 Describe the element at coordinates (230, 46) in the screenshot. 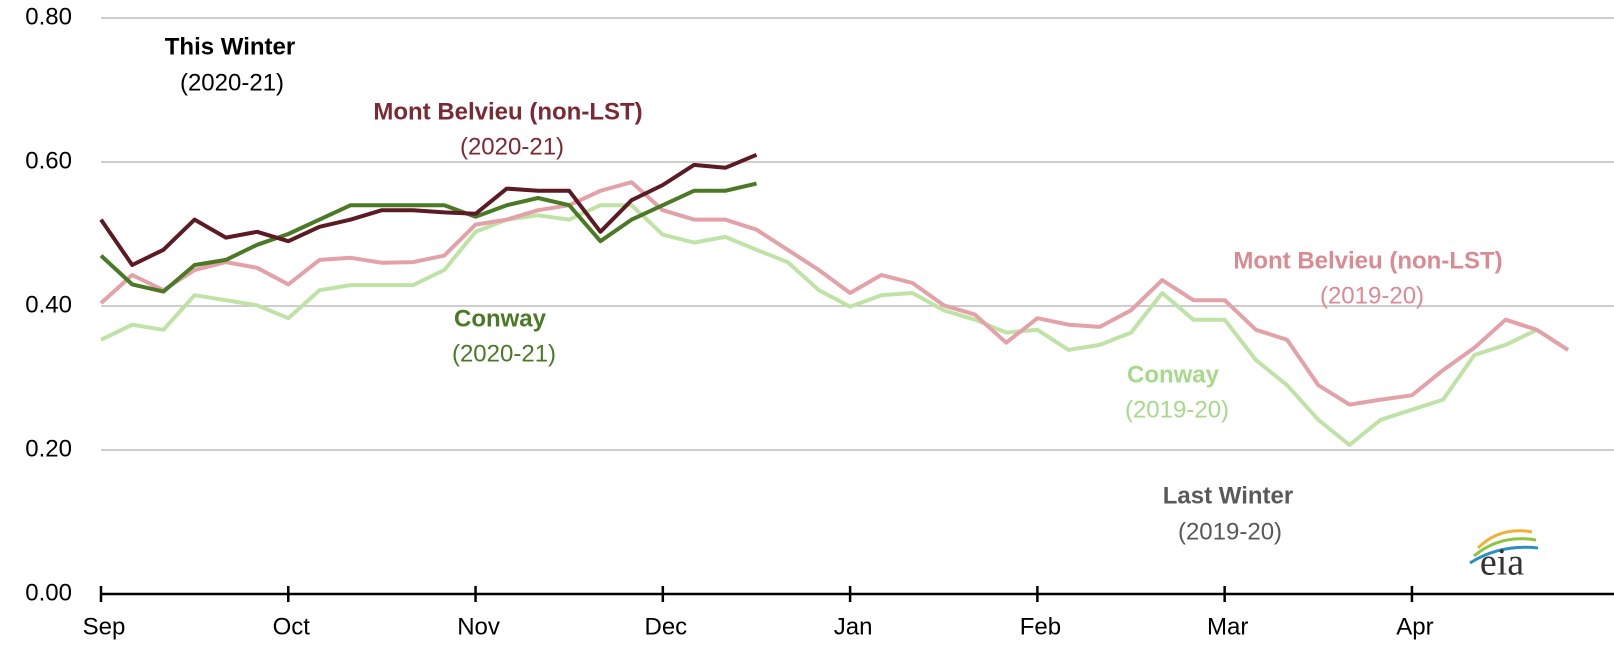

I see `annotation-title: This Winter` at that location.